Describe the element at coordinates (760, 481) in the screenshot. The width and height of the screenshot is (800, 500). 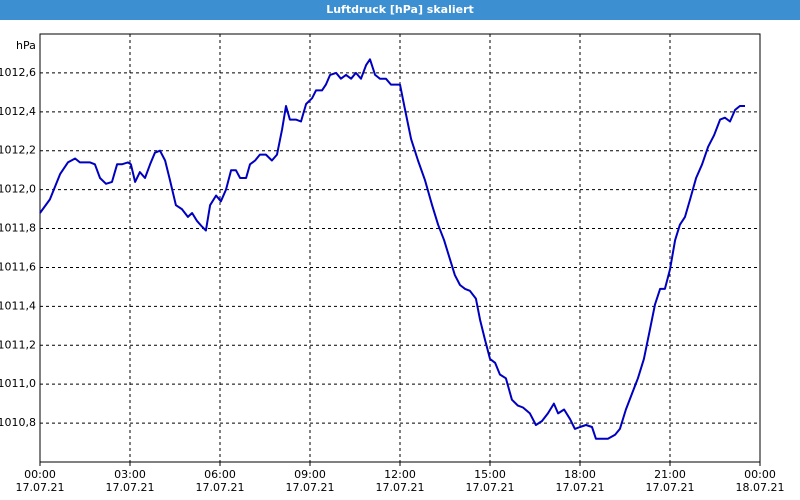
I see `x-tick-label: 00:00 18.07.21` at that location.